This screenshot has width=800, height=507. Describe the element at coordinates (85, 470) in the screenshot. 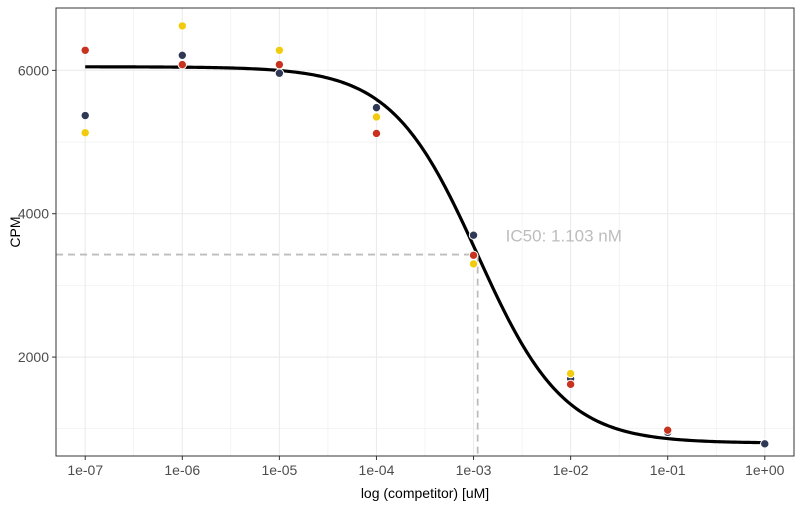

I see `x-tick-label: 1e-07` at that location.